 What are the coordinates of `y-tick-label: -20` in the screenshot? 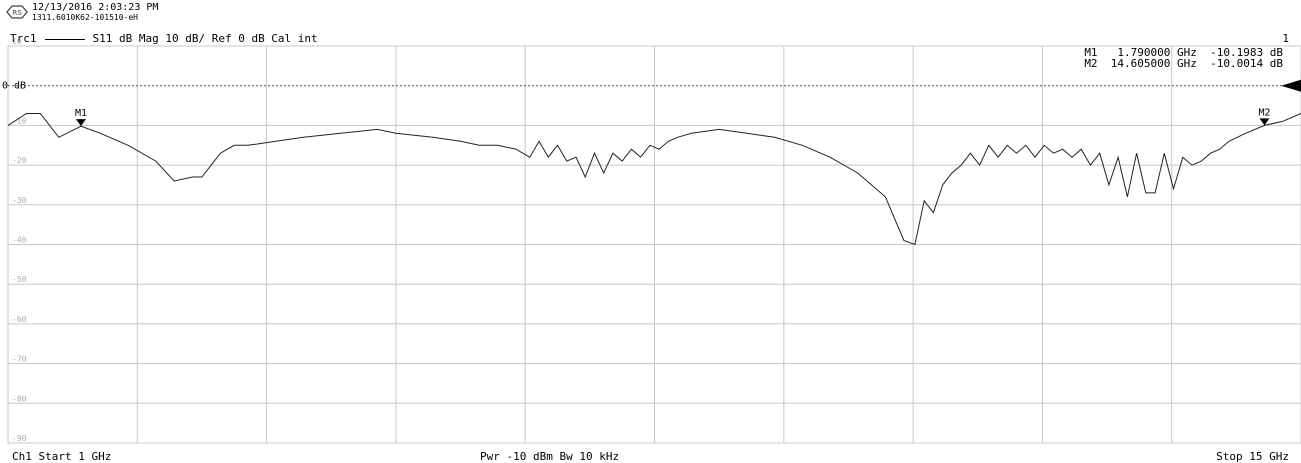 It's located at (19, 160).